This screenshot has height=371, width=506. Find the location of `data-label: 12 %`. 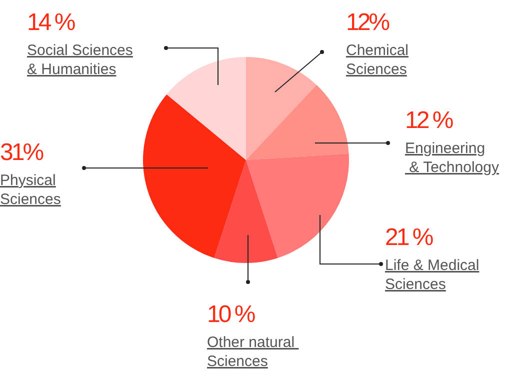

data-label: 12 % is located at coordinates (429, 120).